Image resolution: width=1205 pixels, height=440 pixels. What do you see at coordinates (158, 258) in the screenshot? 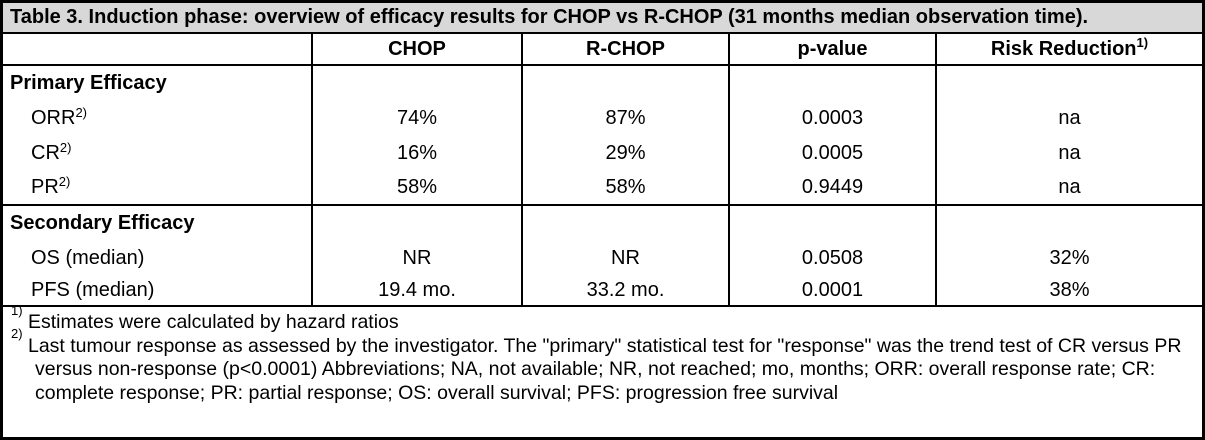
I see `row-label: OS (median)` at bounding box center [158, 258].